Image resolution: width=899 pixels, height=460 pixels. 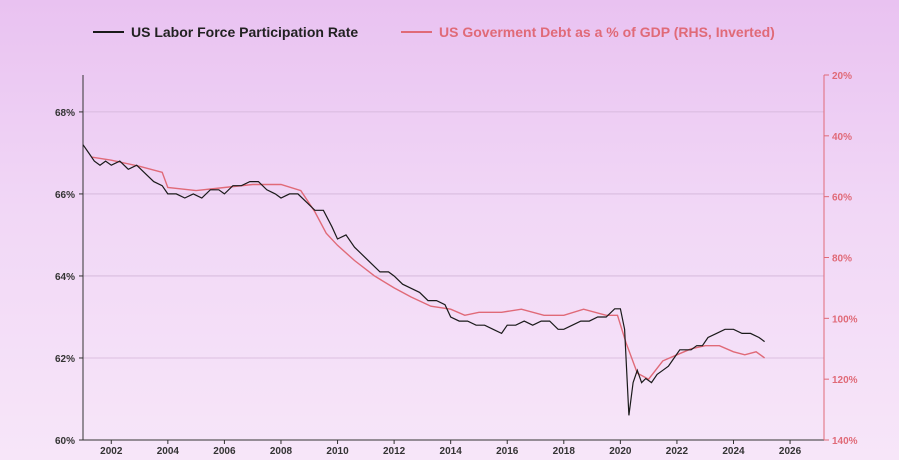 What do you see at coordinates (842, 137) in the screenshot?
I see `right-tick-label: 40%` at bounding box center [842, 137].